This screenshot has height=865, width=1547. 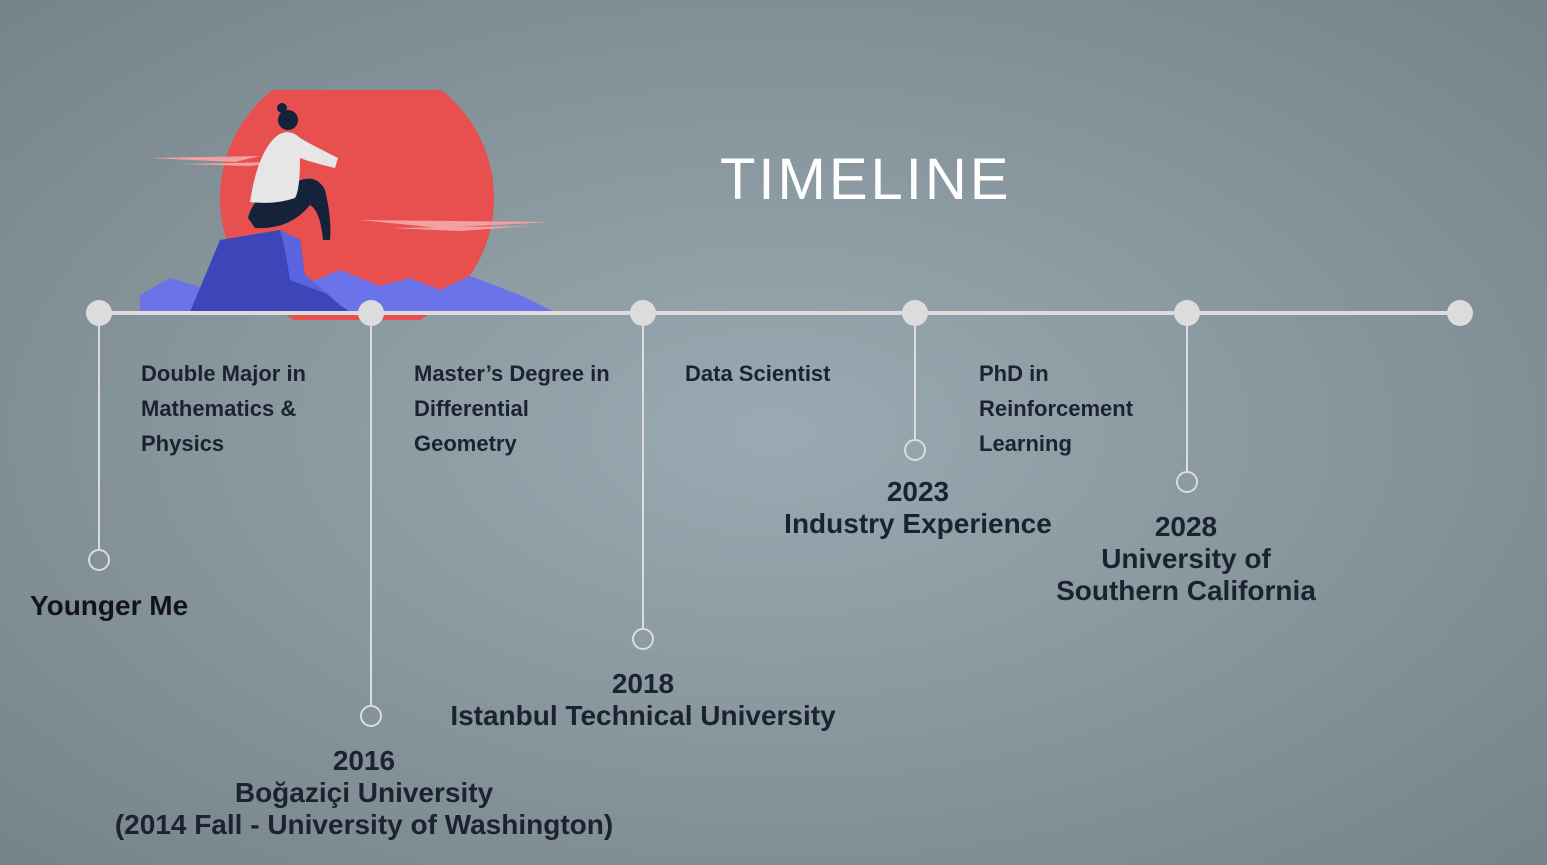 I want to click on rock-shape, so click(x=270, y=271).